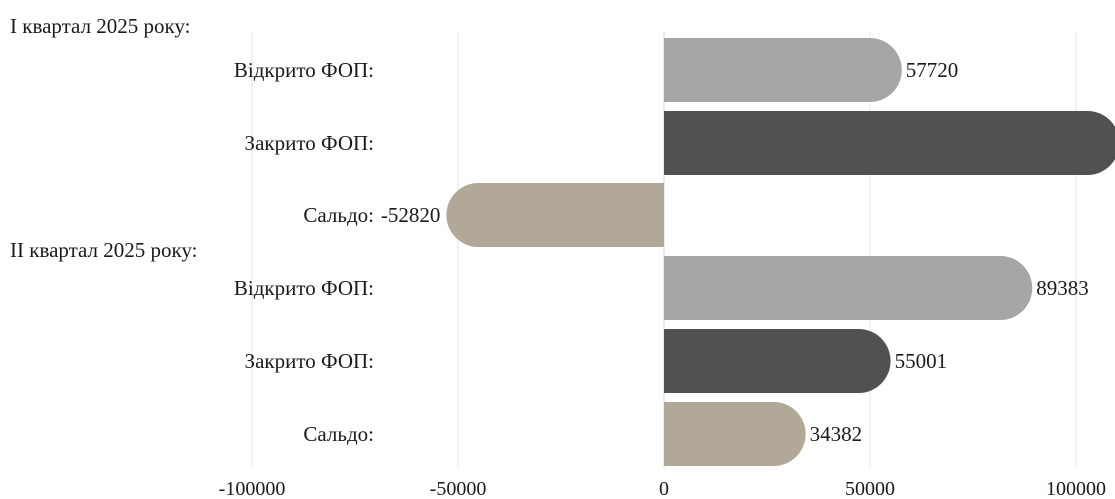 The image size is (1115, 499). What do you see at coordinates (870, 488) in the screenshot?
I see `x-tick-label: 50000` at bounding box center [870, 488].